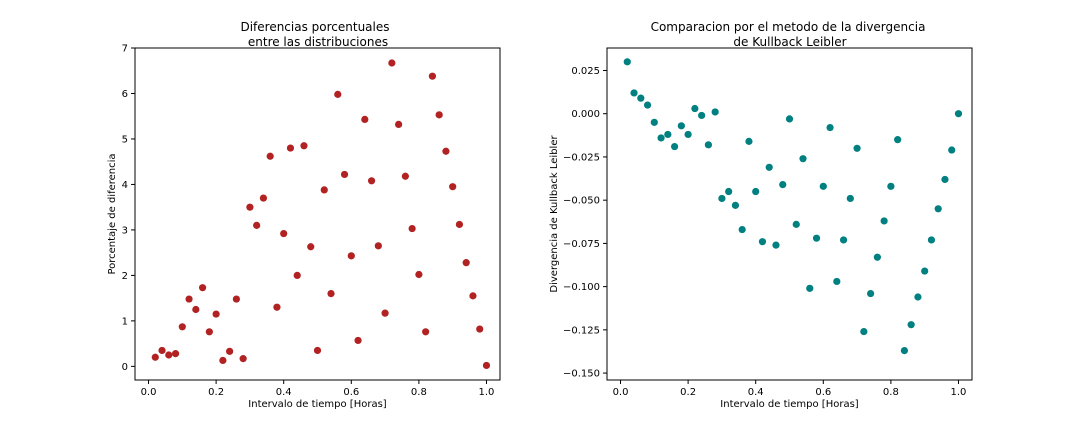  I want to click on x-tick-label: 1.0, so click(487, 392).